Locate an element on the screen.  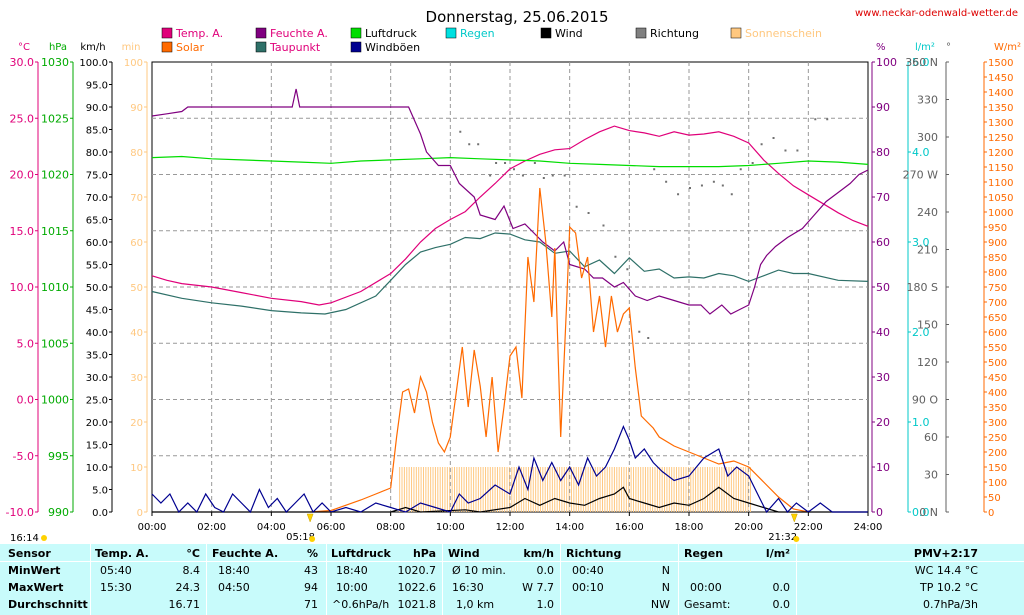
max-pmv: TP 10.2 °C is located at coordinates (948, 587).